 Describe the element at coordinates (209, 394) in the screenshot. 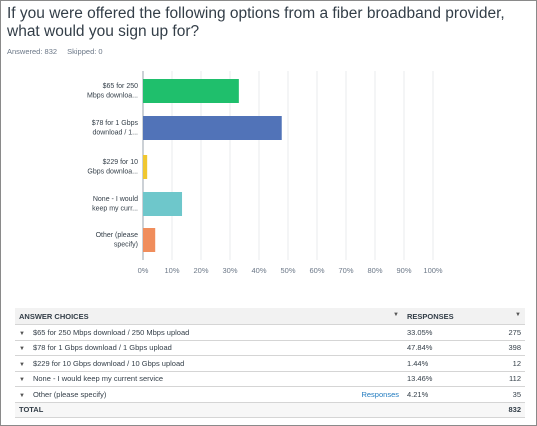

I see `answer-choice-cell: ▼ Other (please specify) Responses` at that location.